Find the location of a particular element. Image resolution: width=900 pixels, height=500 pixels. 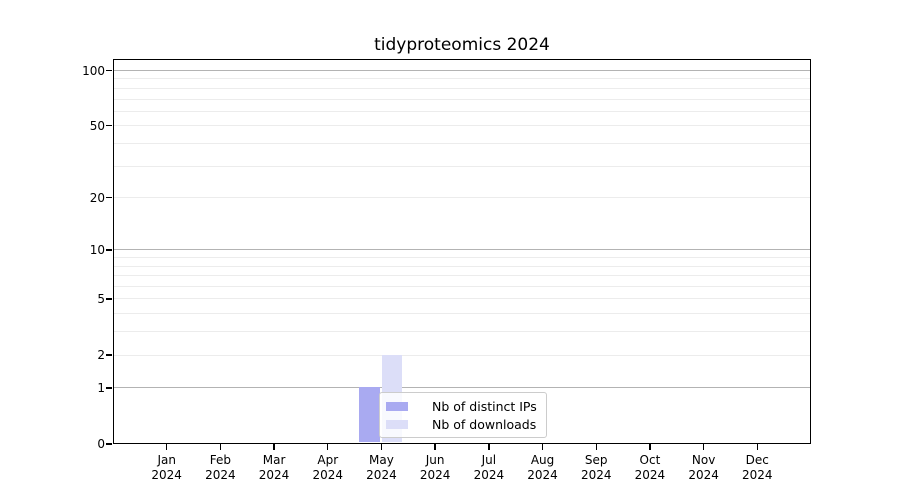

legend: Nb of distinct IPs Nb of downloads is located at coordinates (463, 415).